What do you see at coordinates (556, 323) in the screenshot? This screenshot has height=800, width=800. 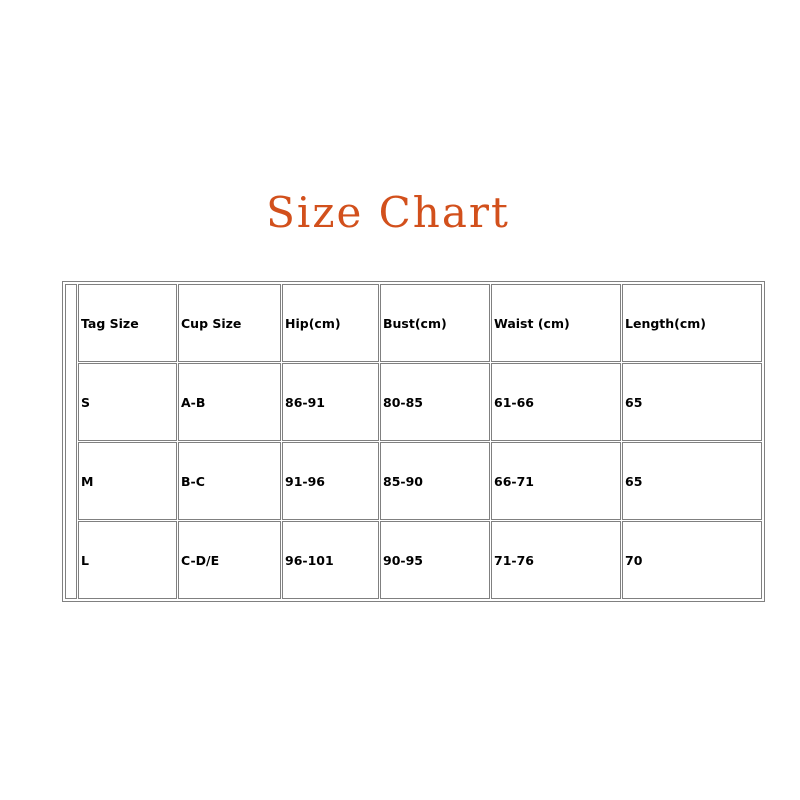 I see `header-cell: Waist (cm)` at bounding box center [556, 323].